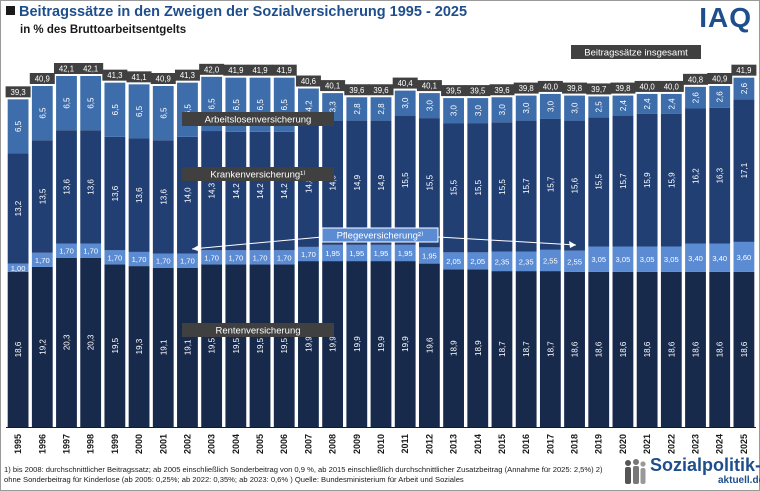 This screenshot has height=491, width=760. I want to click on x-tick-label: 2014, so click(478, 444).